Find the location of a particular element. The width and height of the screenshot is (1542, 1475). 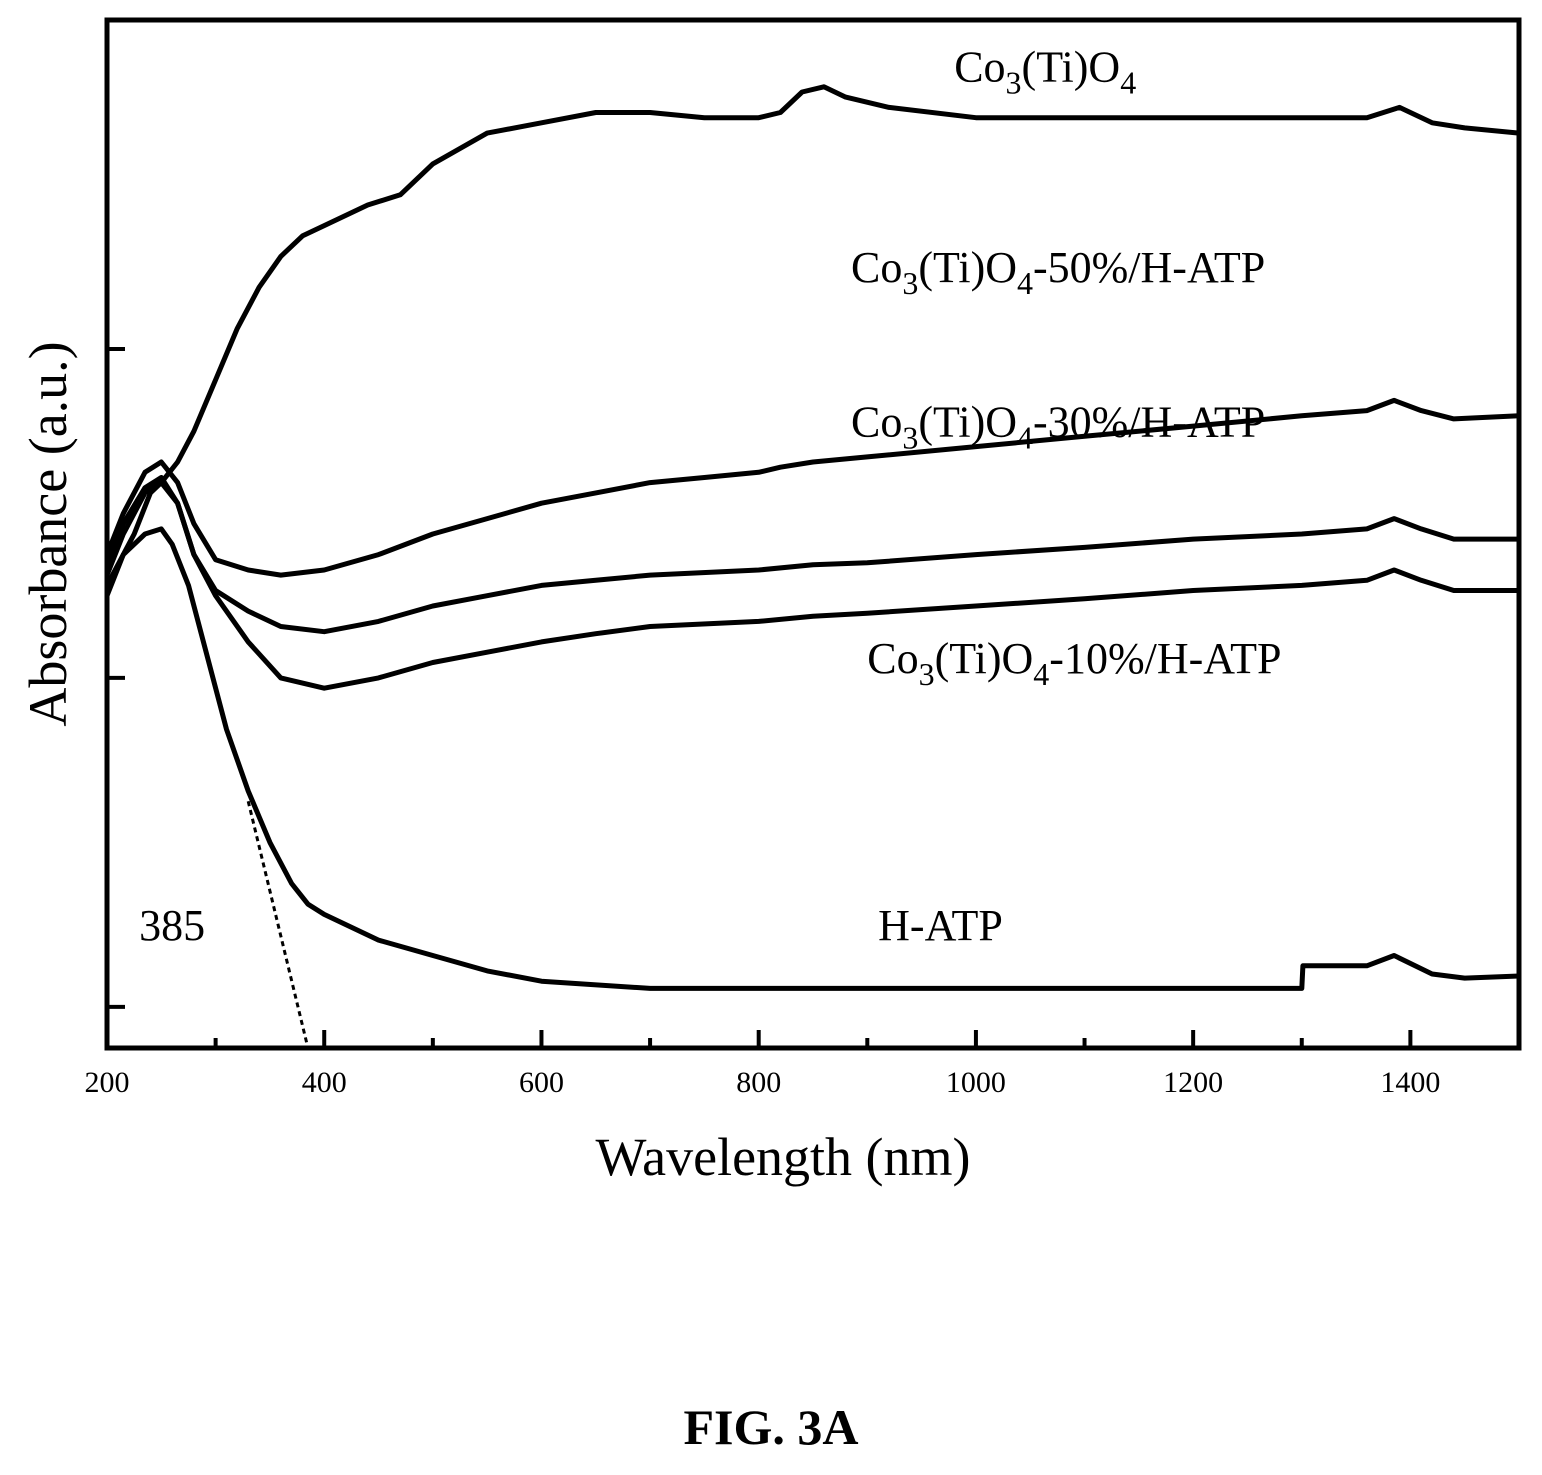

x-tick-label: 600 is located at coordinates (541, 1082).